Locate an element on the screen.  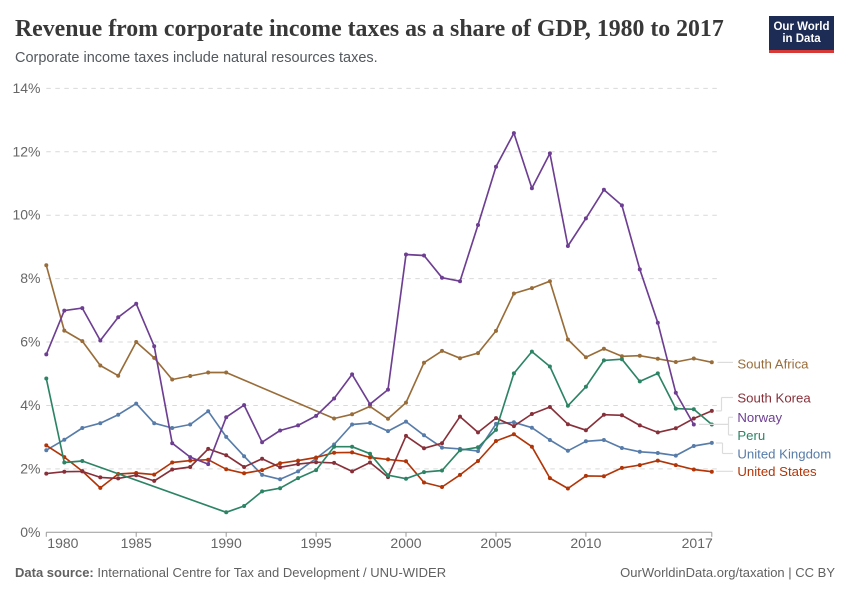
svg-text: 0% is located at coordinates (30, 532).